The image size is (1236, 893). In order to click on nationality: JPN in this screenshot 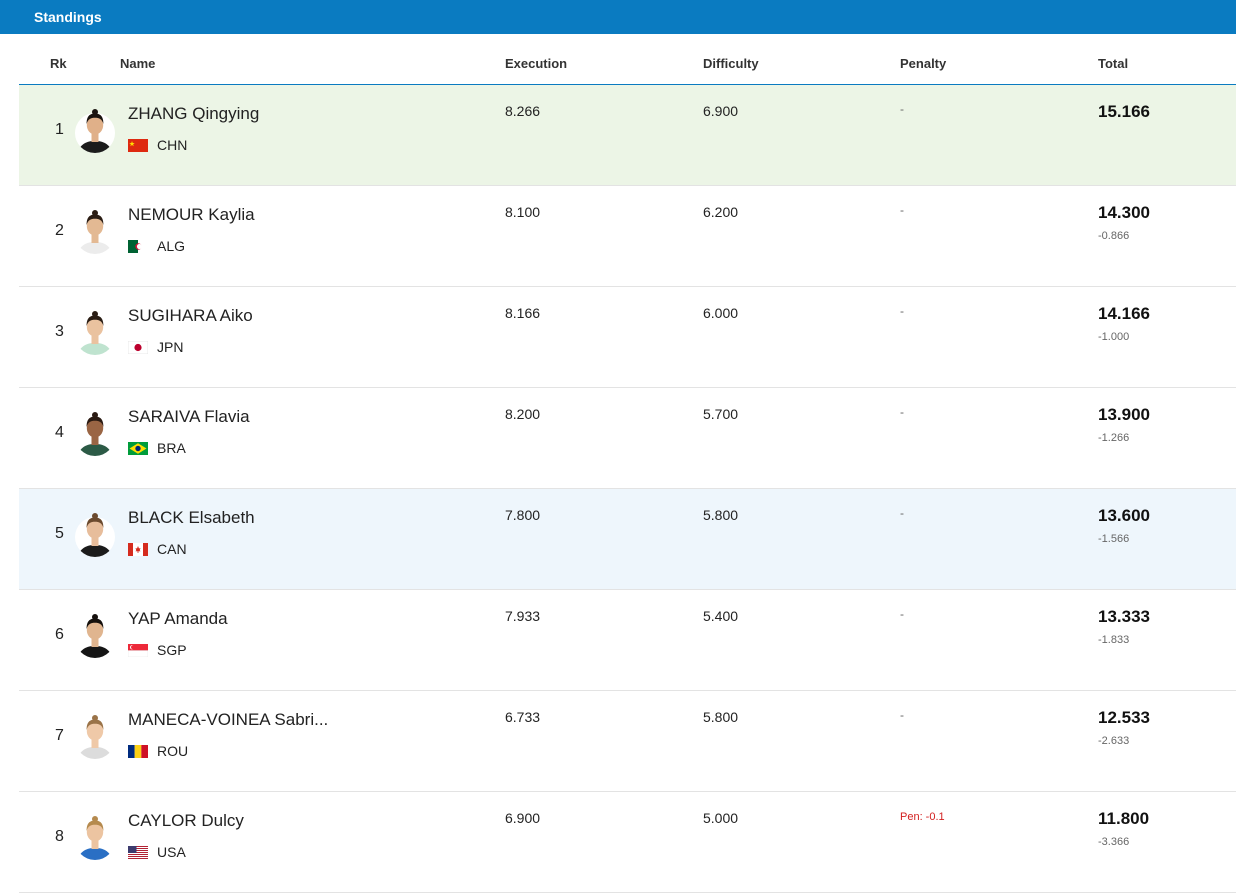, I will do `click(155, 347)`.